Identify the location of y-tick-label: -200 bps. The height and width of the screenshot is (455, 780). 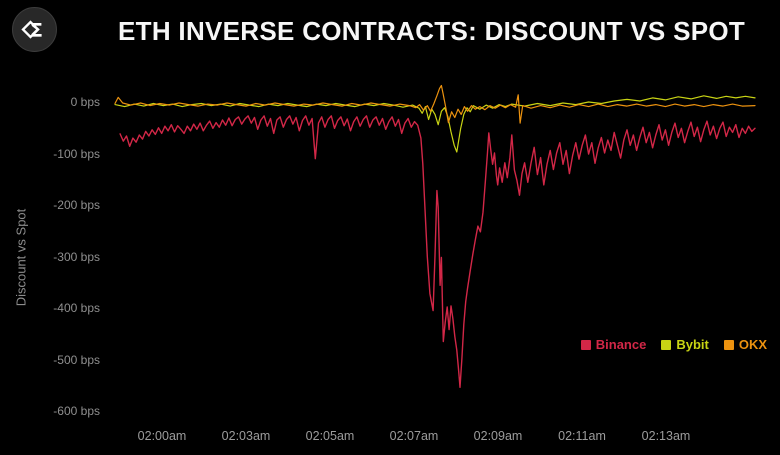
(76, 205).